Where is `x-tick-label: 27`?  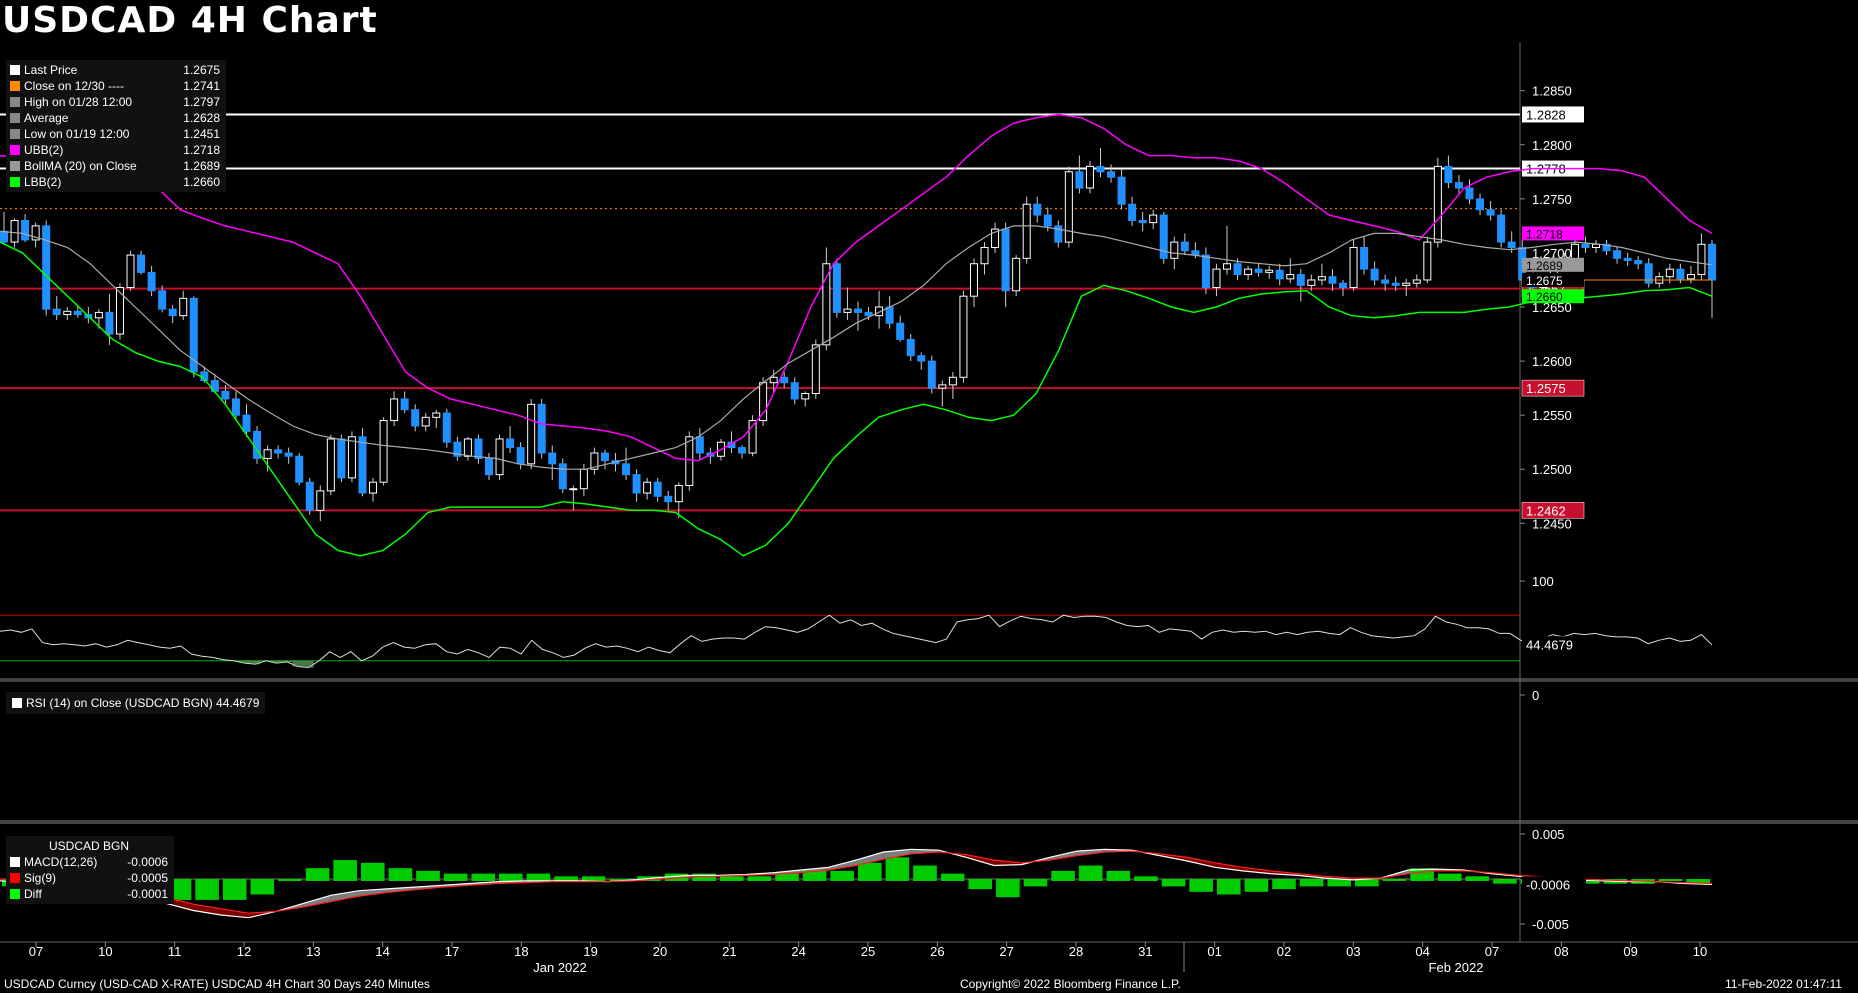
x-tick-label: 27 is located at coordinates (1006, 951).